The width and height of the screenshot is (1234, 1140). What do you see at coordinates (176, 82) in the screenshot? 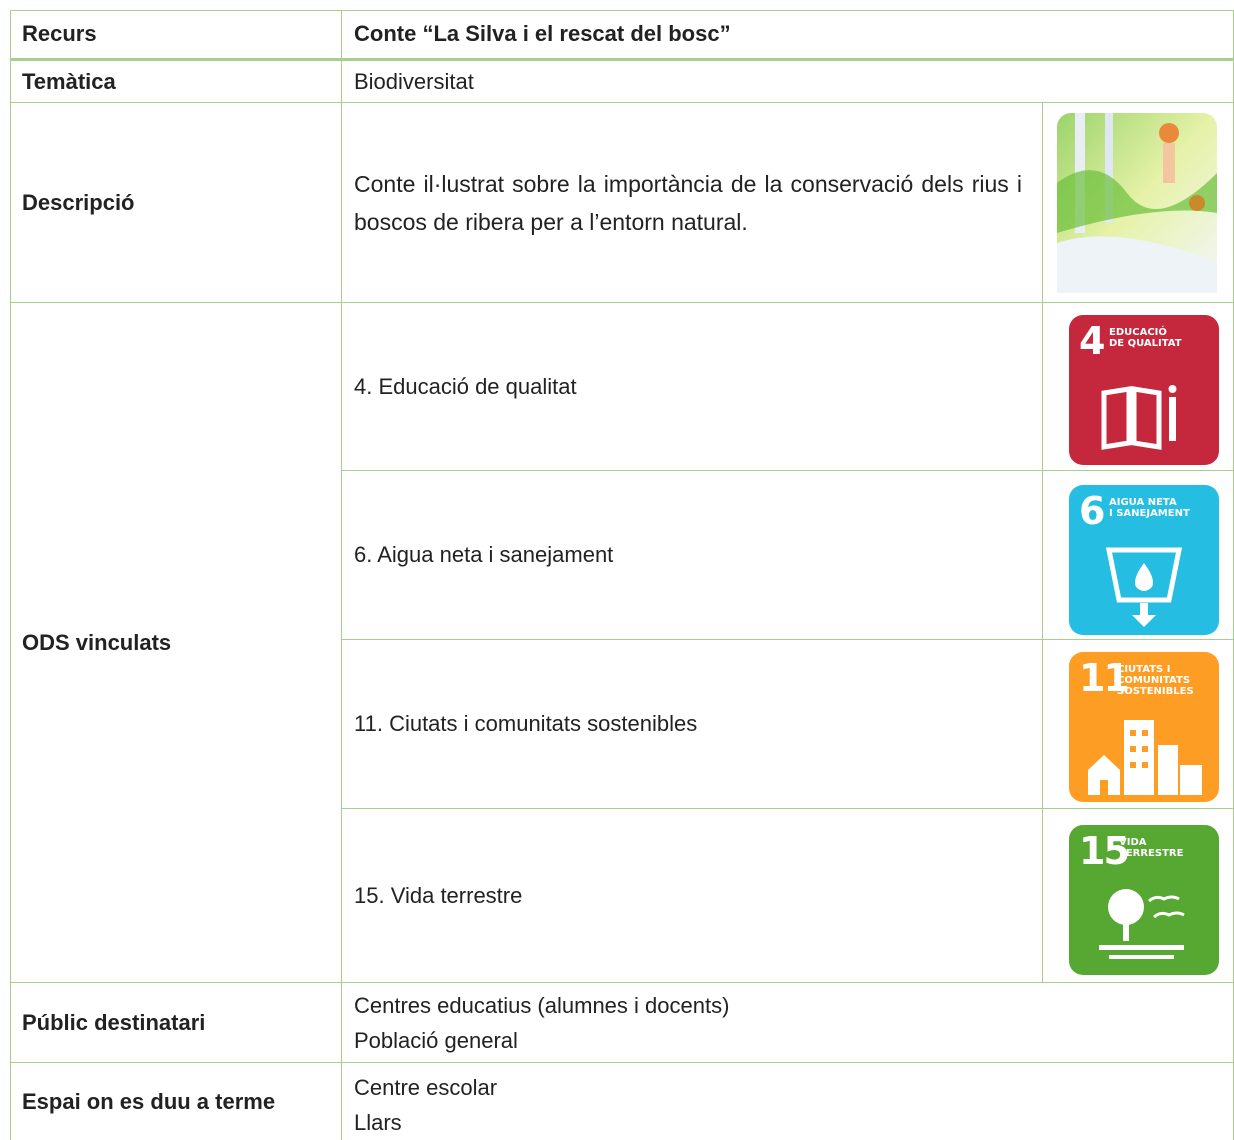
I see `row-label: Temàtica` at bounding box center [176, 82].